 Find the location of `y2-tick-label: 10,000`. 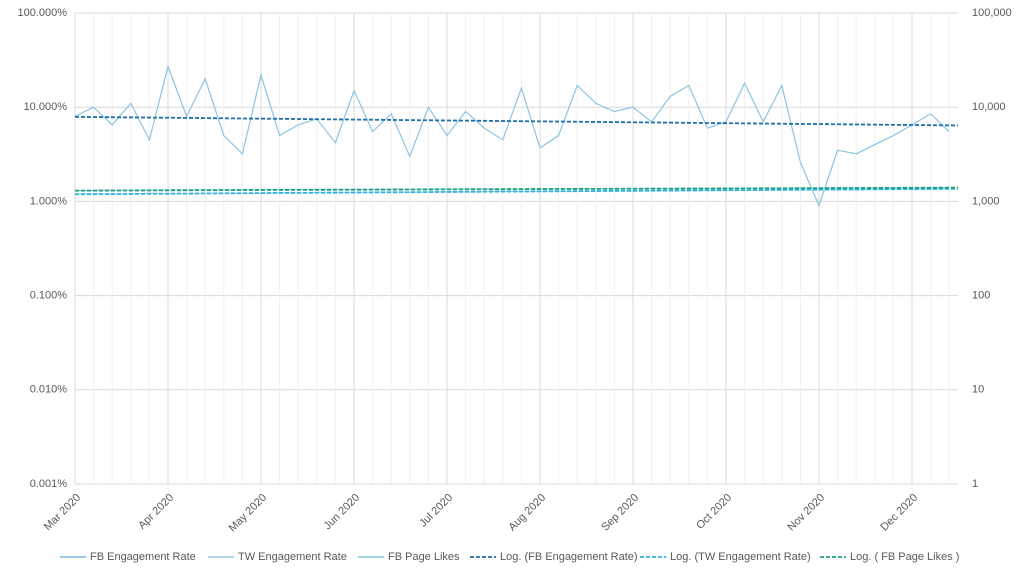

y2-tick-label: 10,000 is located at coordinates (989, 107).